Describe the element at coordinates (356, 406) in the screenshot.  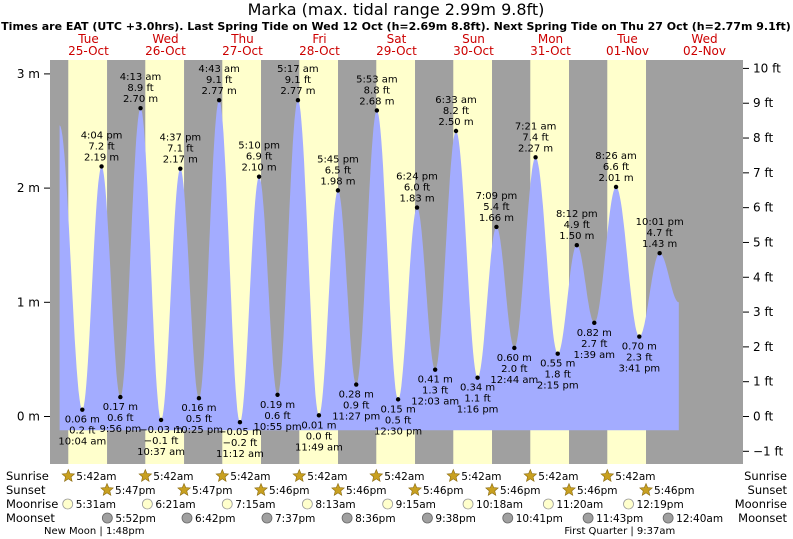
I see `low-tide-feet: 0.9 ft` at that location.